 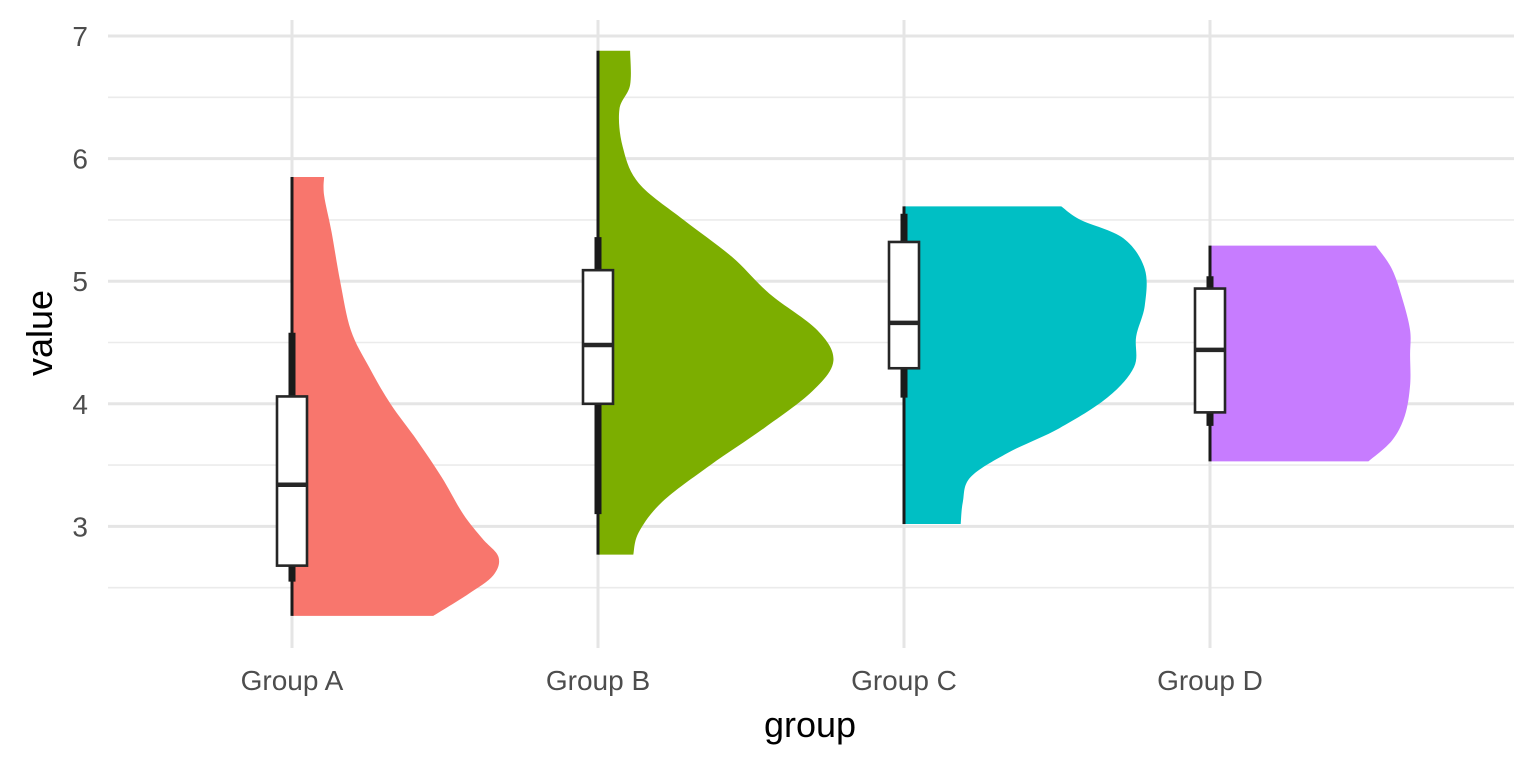 I want to click on y-tick-label: 5, so click(x=80, y=281).